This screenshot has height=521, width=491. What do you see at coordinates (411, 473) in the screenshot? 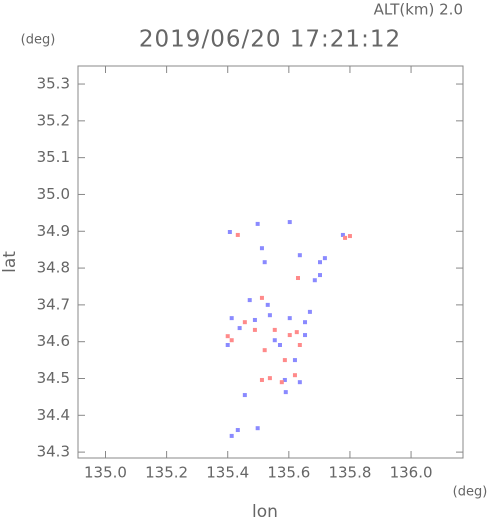
I see `x-tick-label: 136.0` at bounding box center [411, 473].